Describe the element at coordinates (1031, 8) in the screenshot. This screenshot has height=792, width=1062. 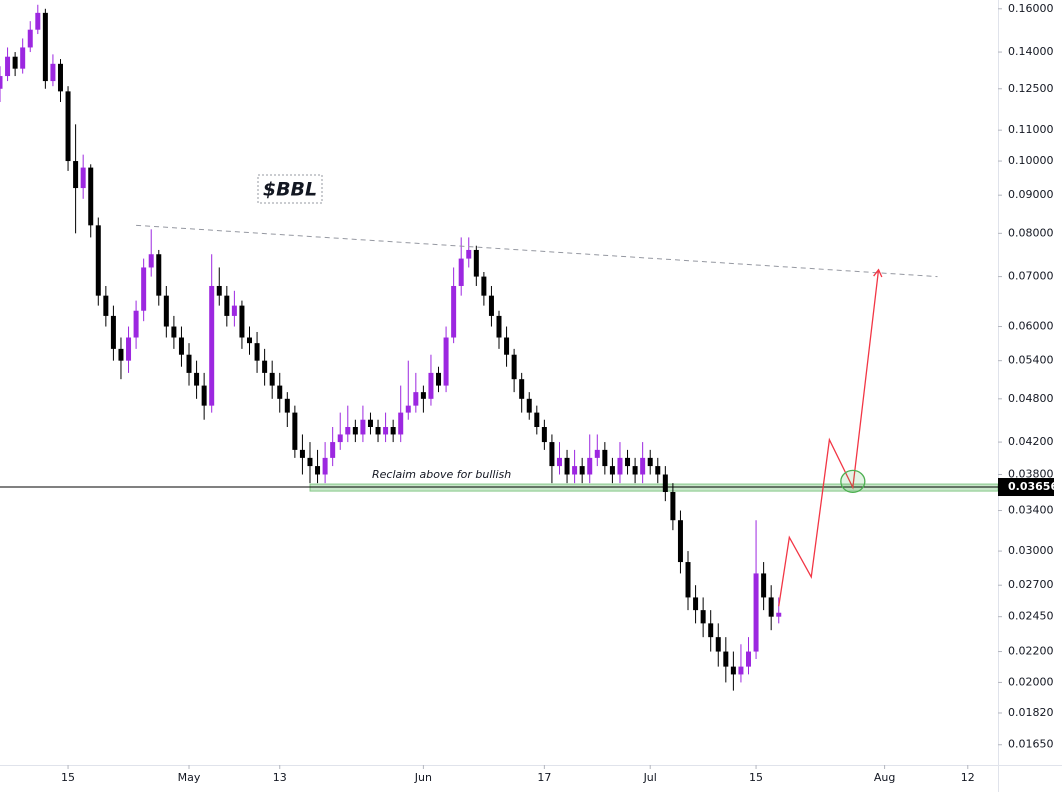
I see `y-tick-label: 0.16000` at that location.